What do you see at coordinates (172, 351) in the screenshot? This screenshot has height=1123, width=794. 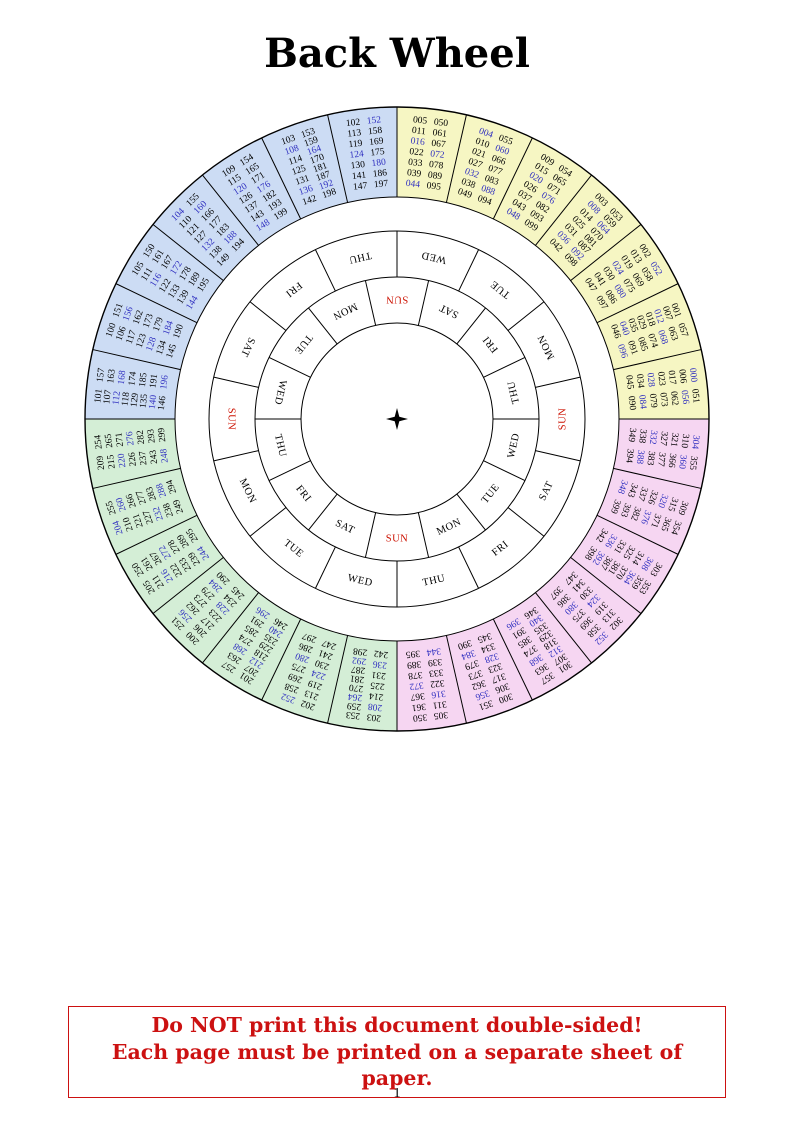 I see `year-number: 145` at bounding box center [172, 351].